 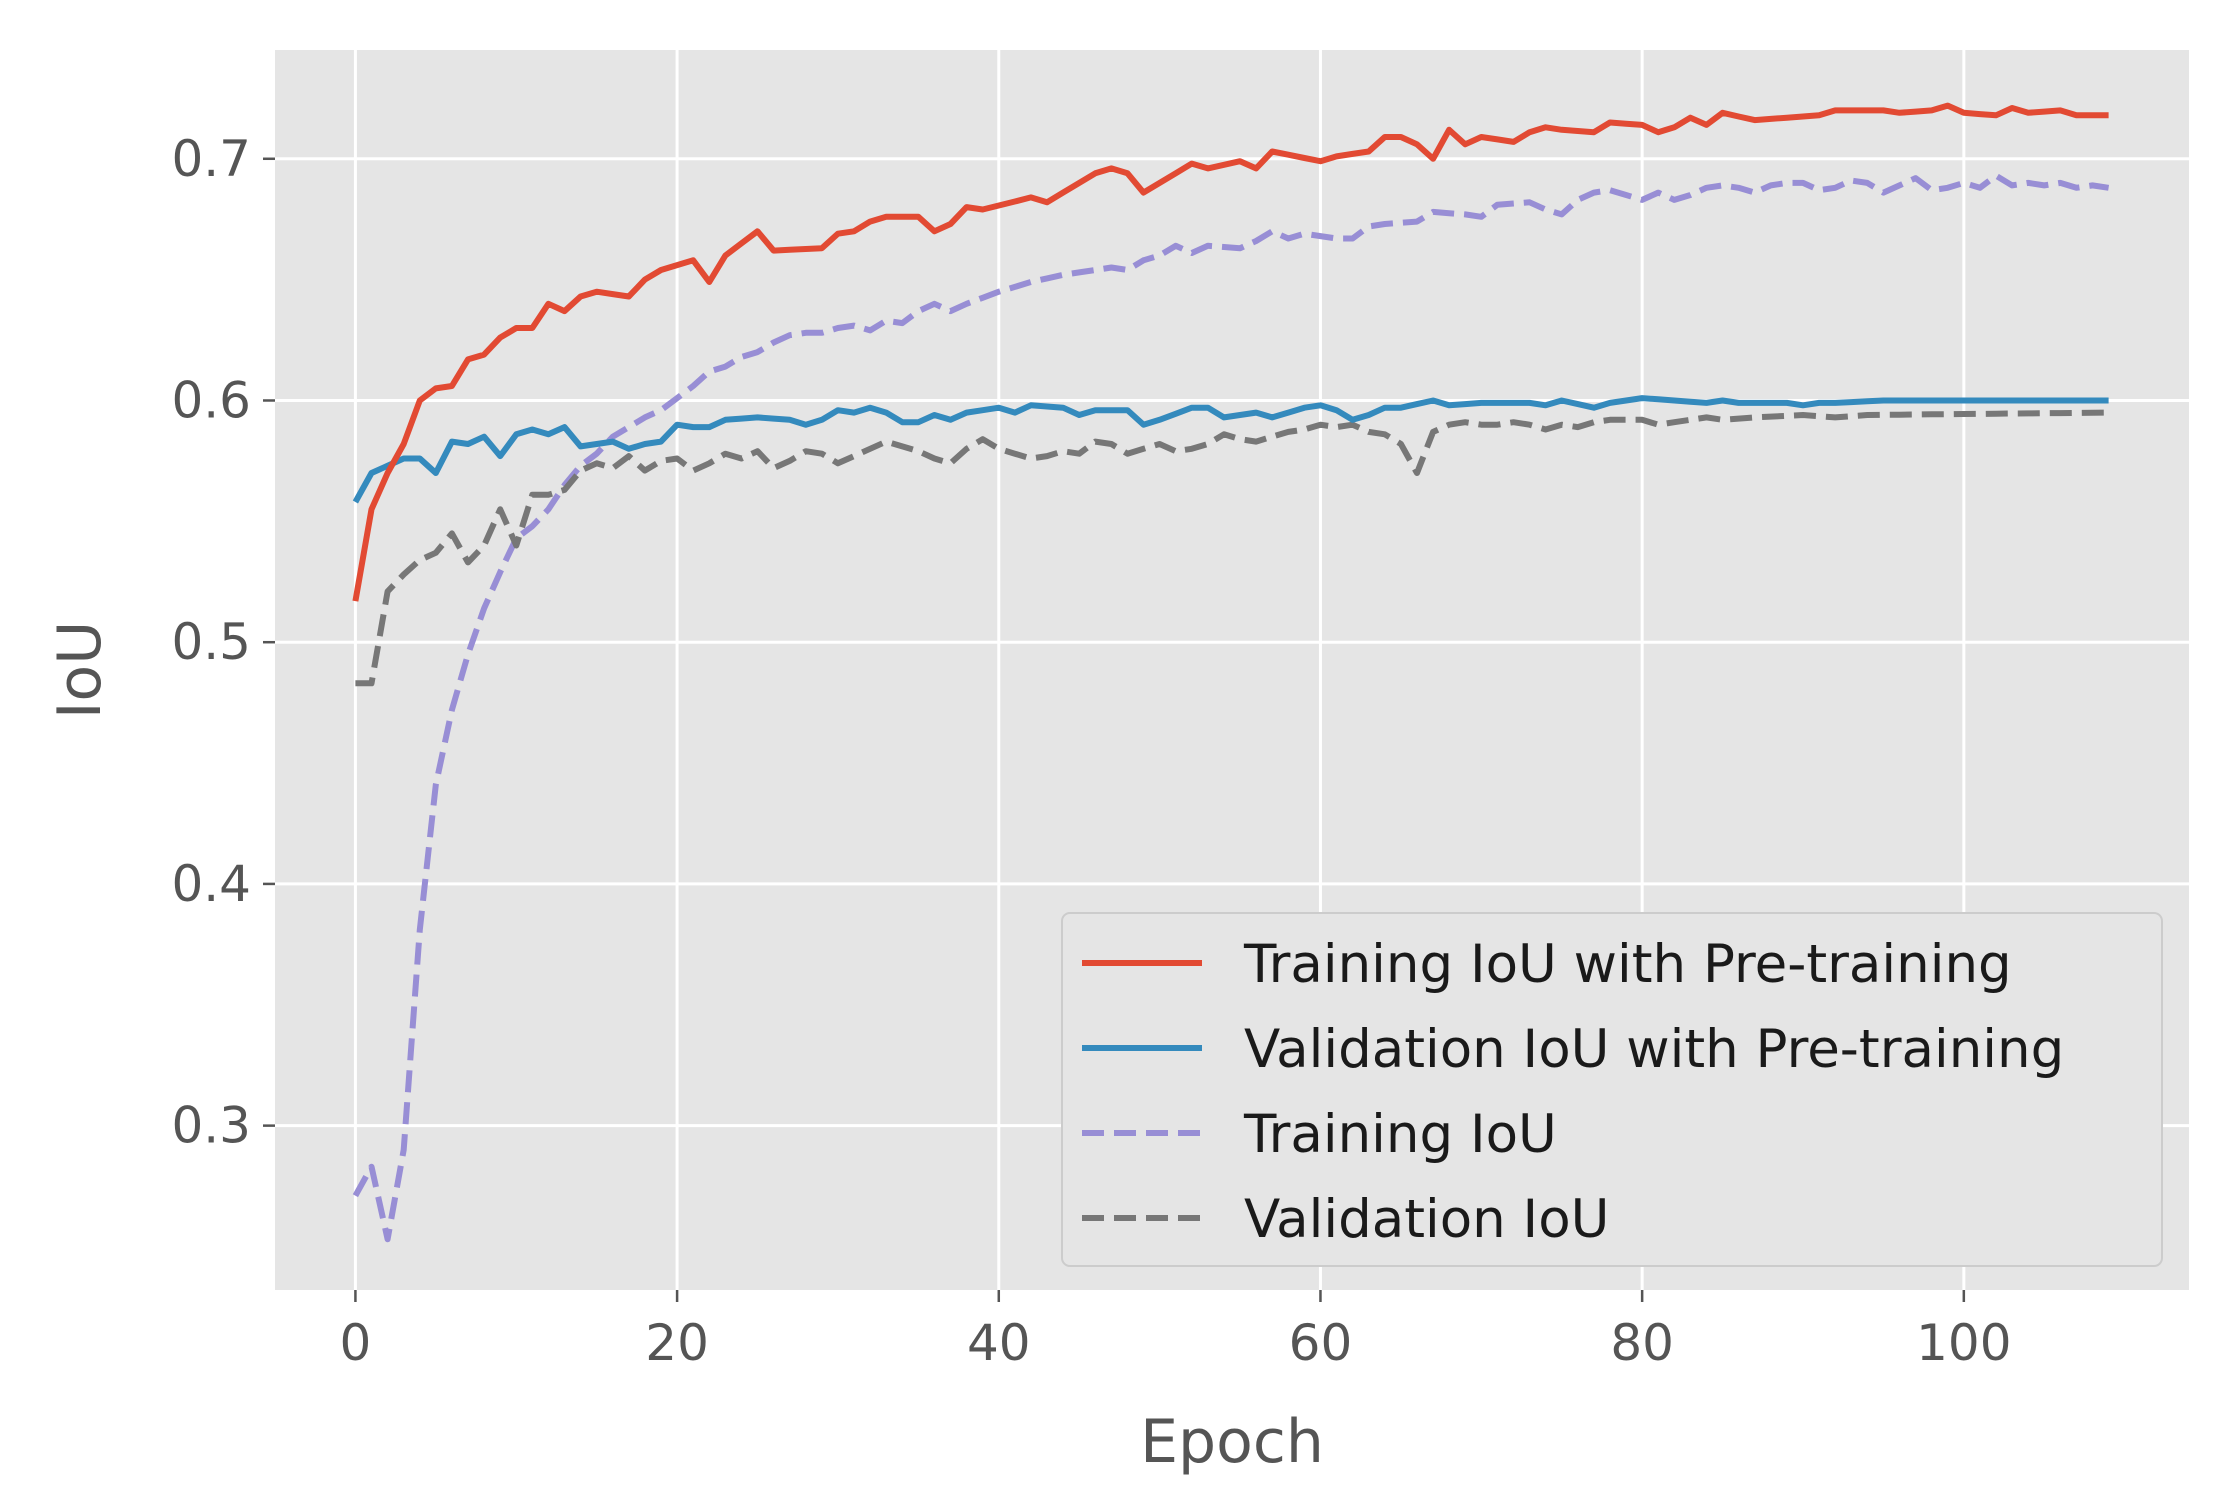 What do you see at coordinates (211, 884) in the screenshot?
I see `y-tick-label: 0.4` at bounding box center [211, 884].